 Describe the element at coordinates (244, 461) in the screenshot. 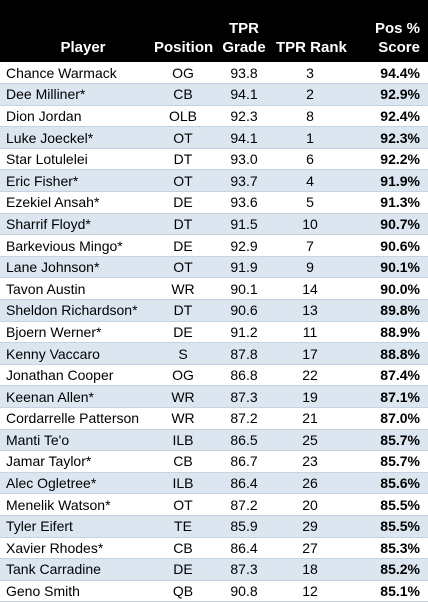

I see `cell-tpr-grade: 86.7` at that location.